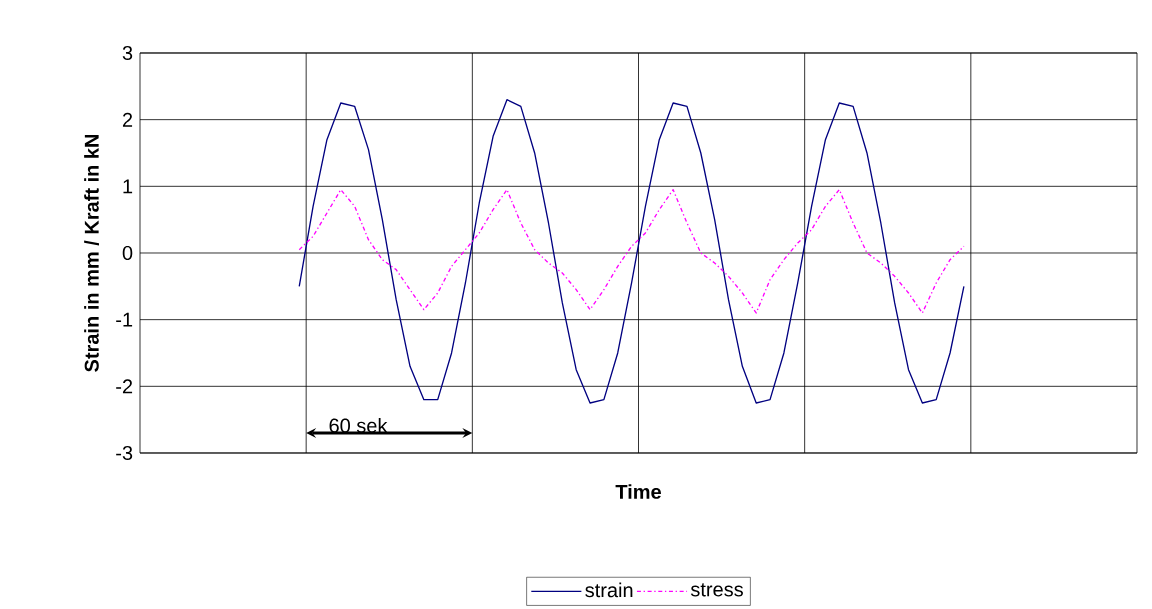 This screenshot has height=609, width=1152. What do you see at coordinates (124, 319) in the screenshot?
I see `y-tick-label: -1` at bounding box center [124, 319].